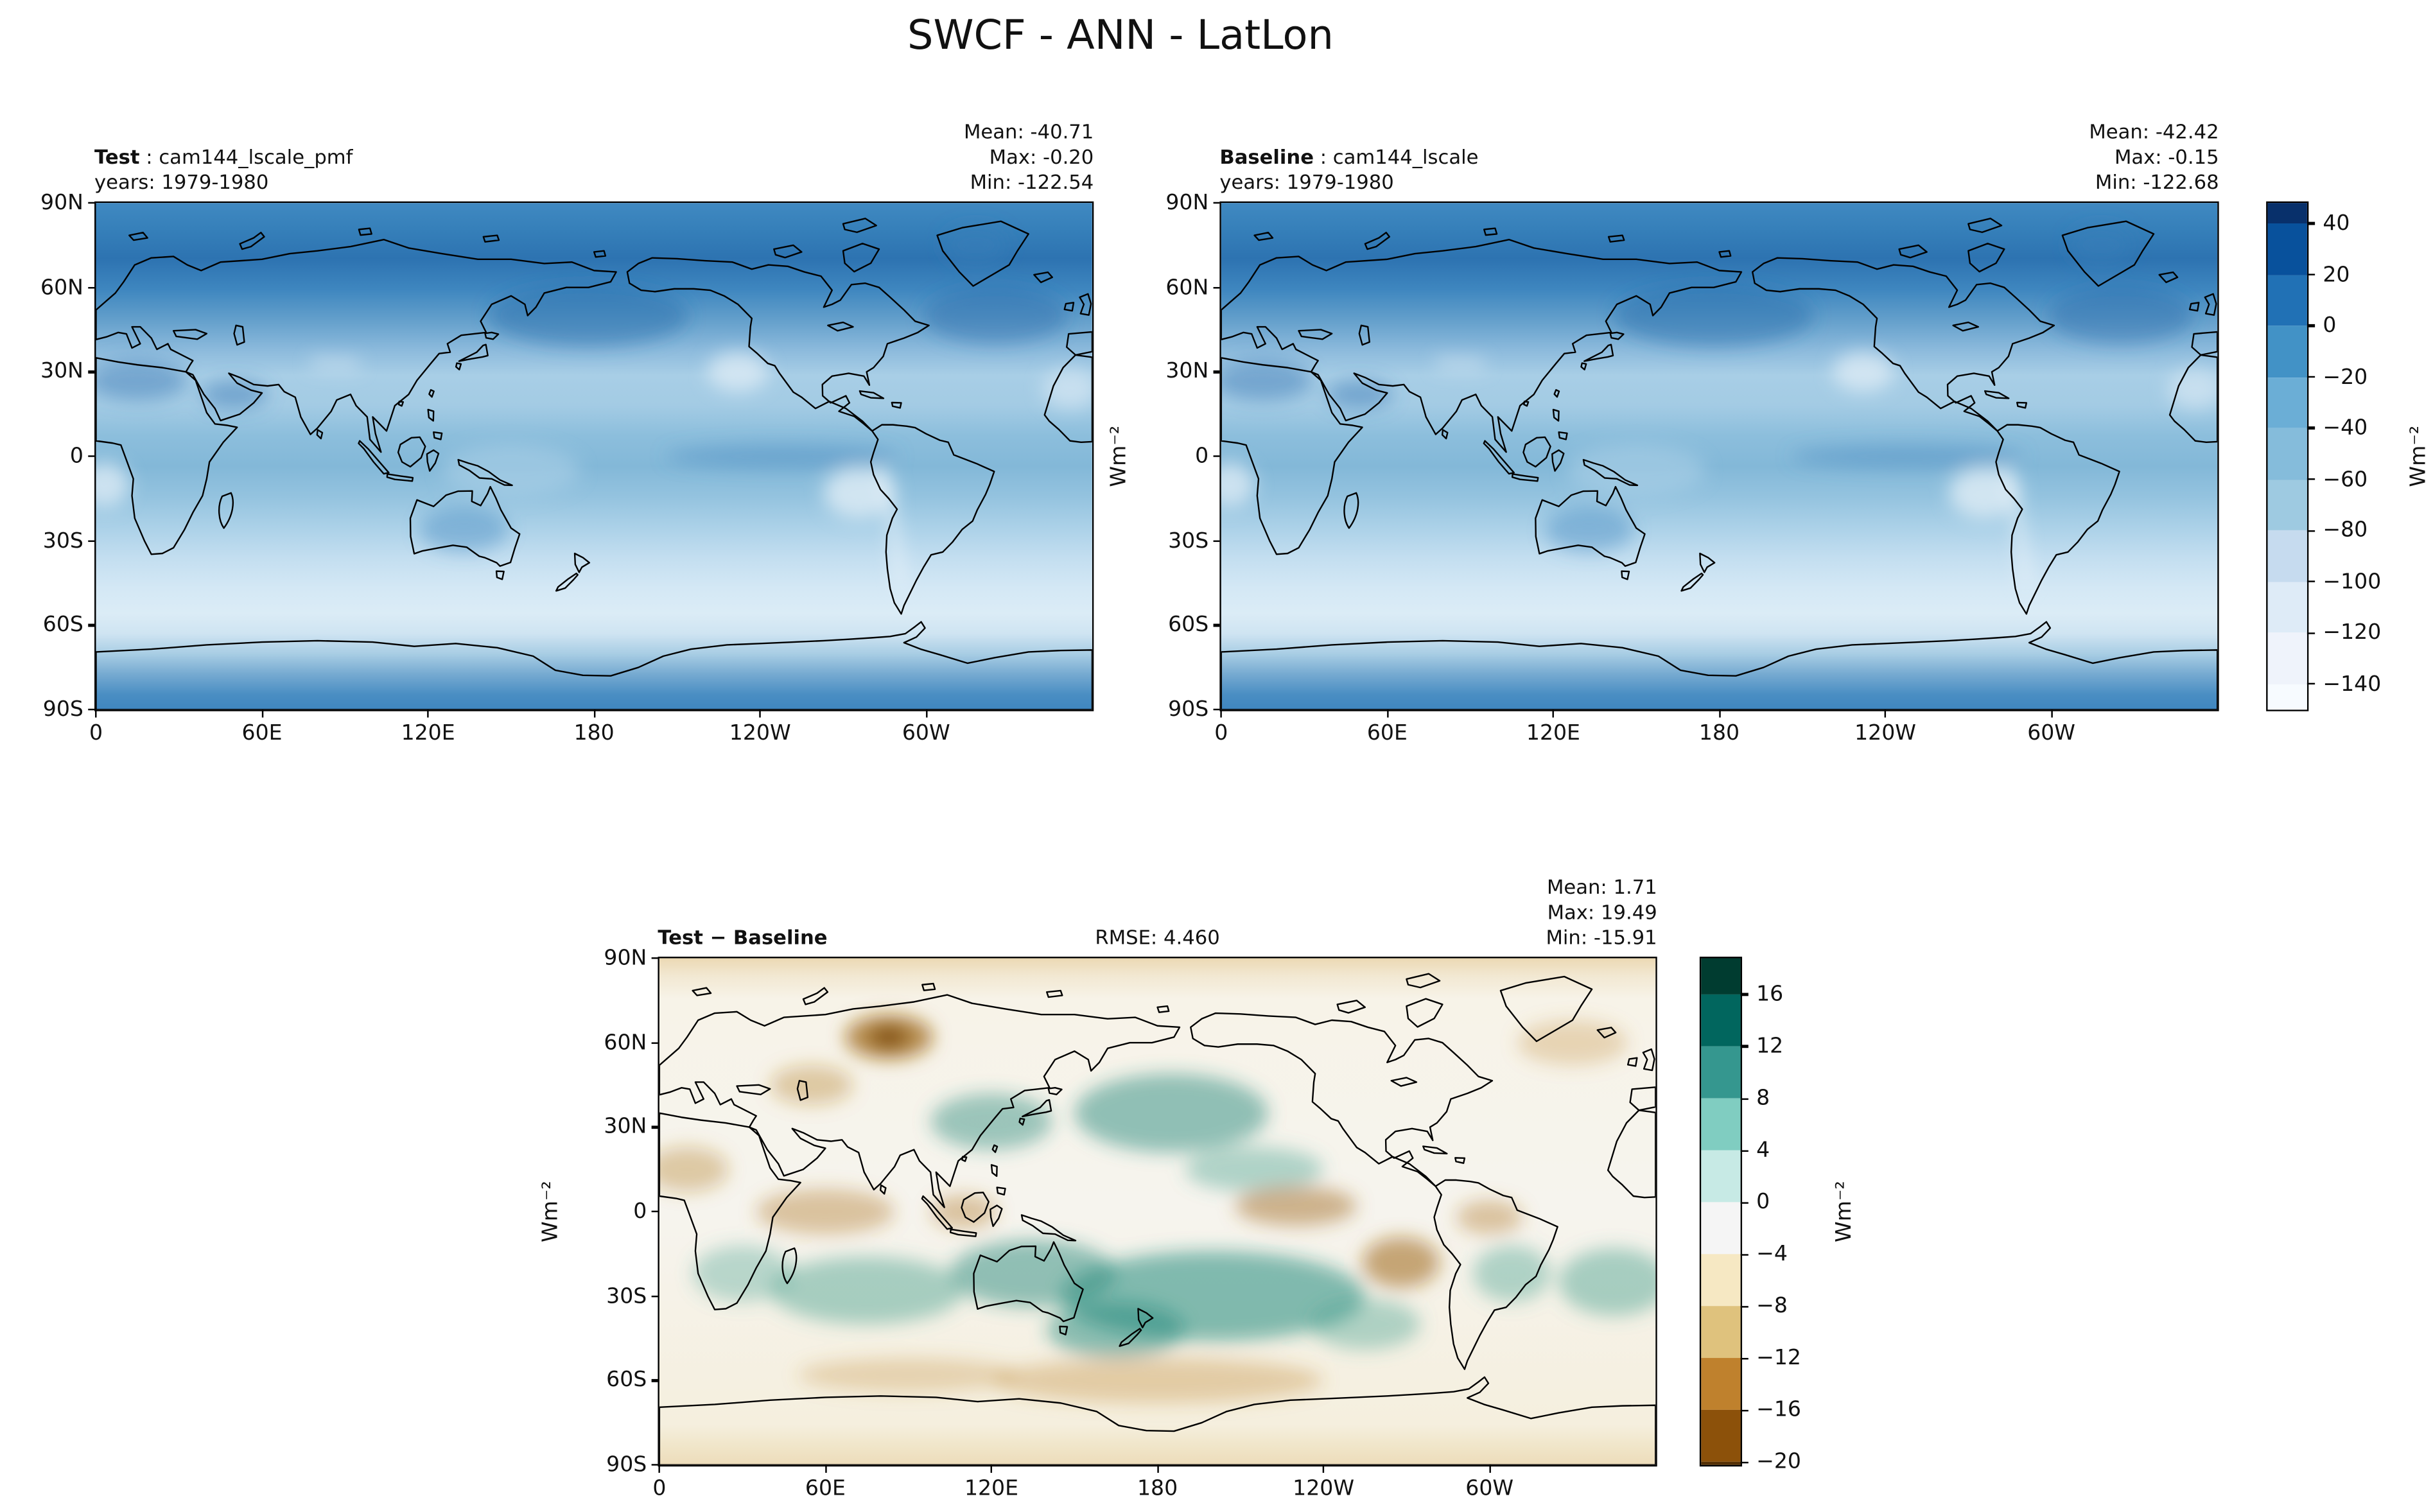 This screenshot has width=2433, height=1512. What do you see at coordinates (1755, 1202) in the screenshot?
I see `colorbar-tick: 0` at bounding box center [1755, 1202].